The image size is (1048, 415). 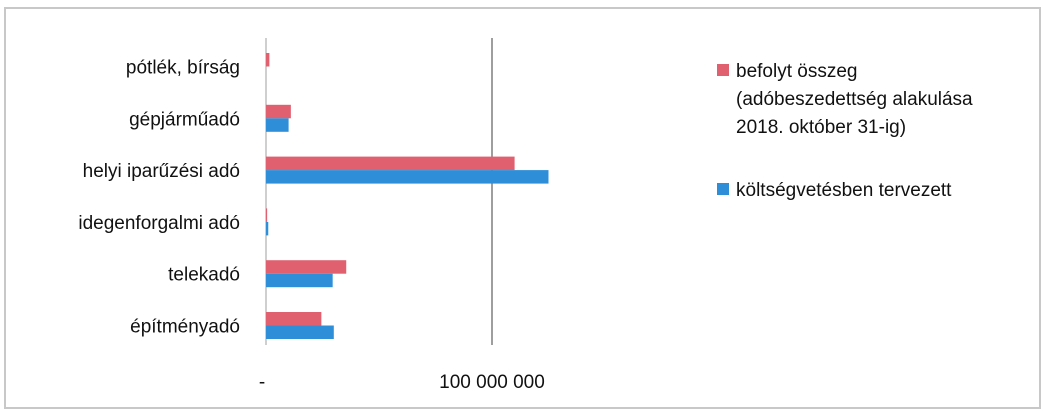 I want to click on x-tick-label: -, so click(x=262, y=382).